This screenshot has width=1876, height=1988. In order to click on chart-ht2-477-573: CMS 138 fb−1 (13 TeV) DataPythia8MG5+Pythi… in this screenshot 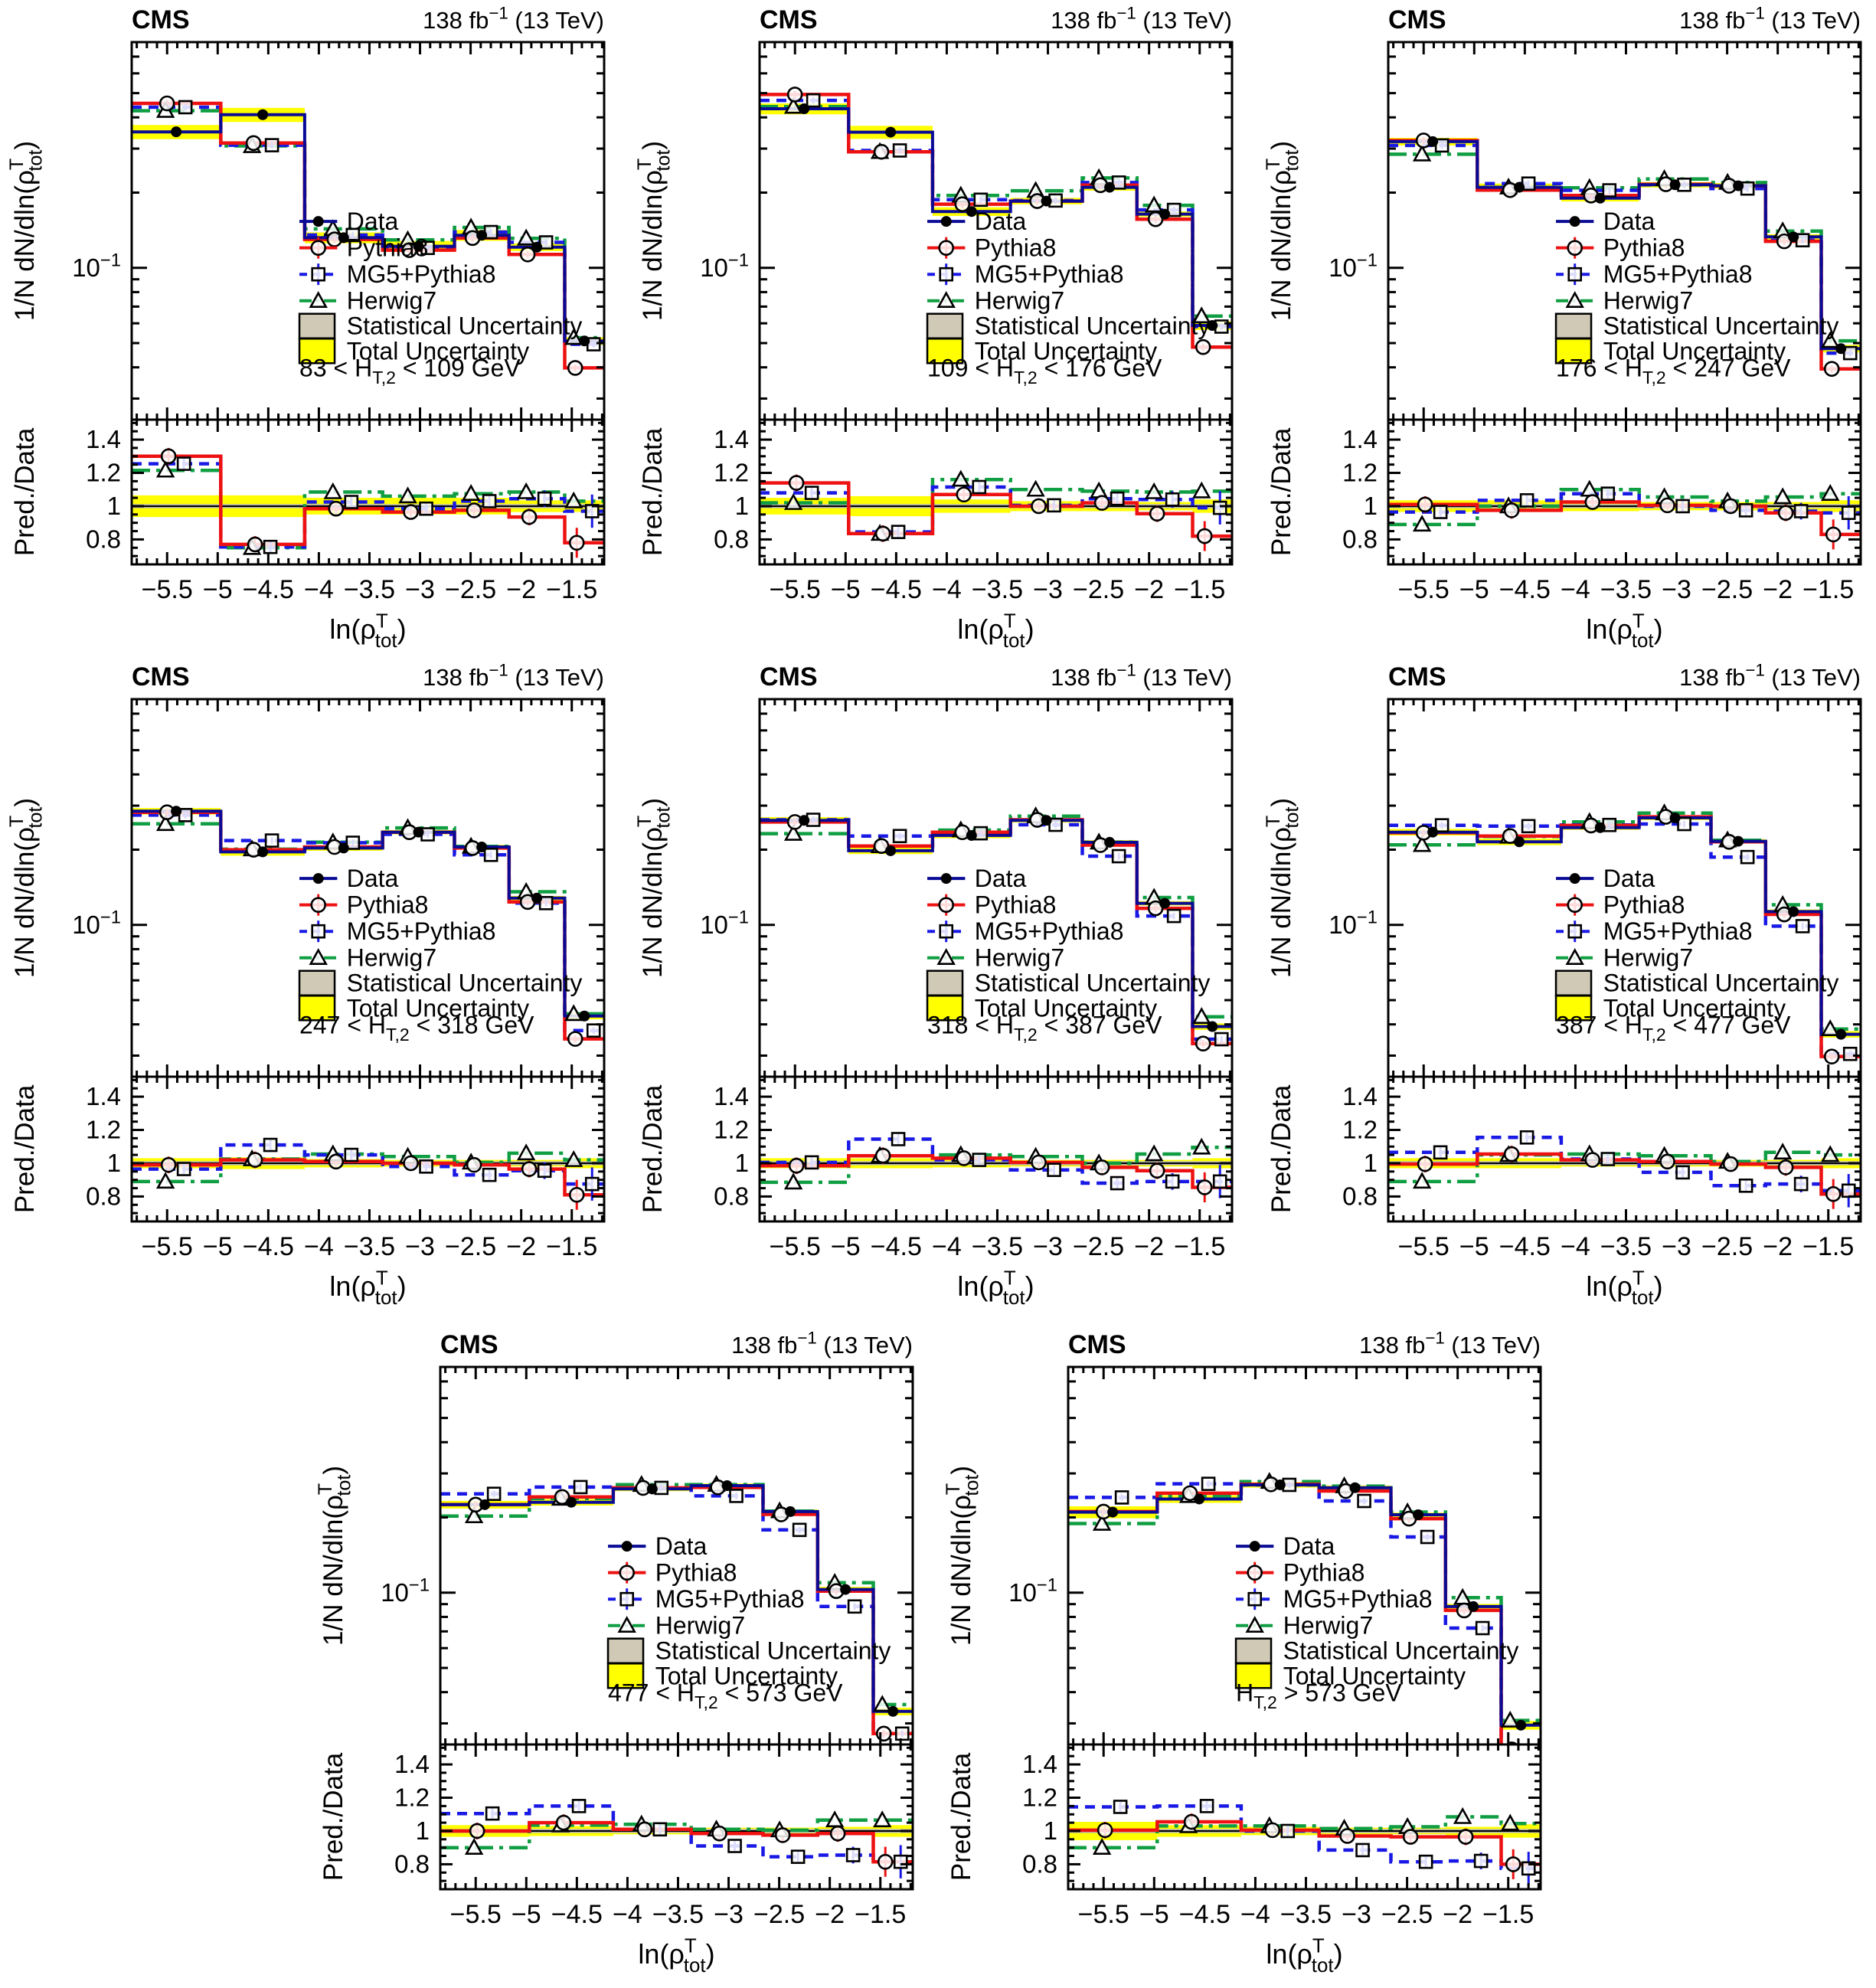, I will do `click(614, 1653)`.